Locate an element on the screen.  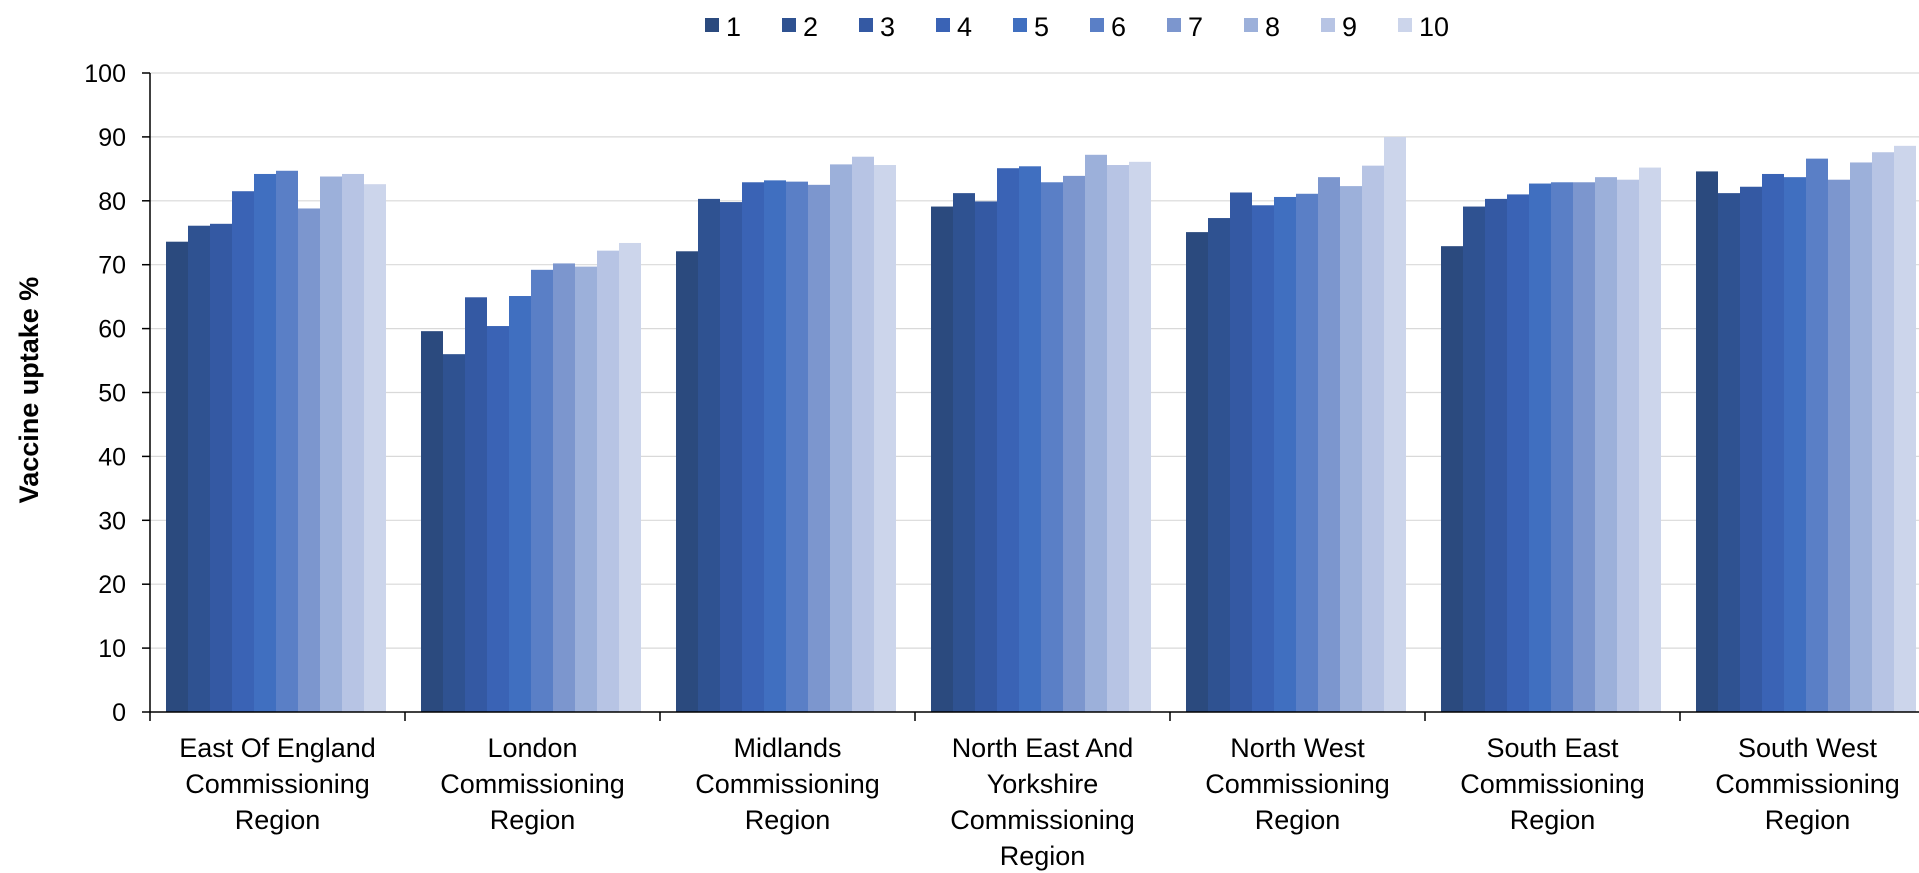
legend-label-7: 7 is located at coordinates (1195, 27).